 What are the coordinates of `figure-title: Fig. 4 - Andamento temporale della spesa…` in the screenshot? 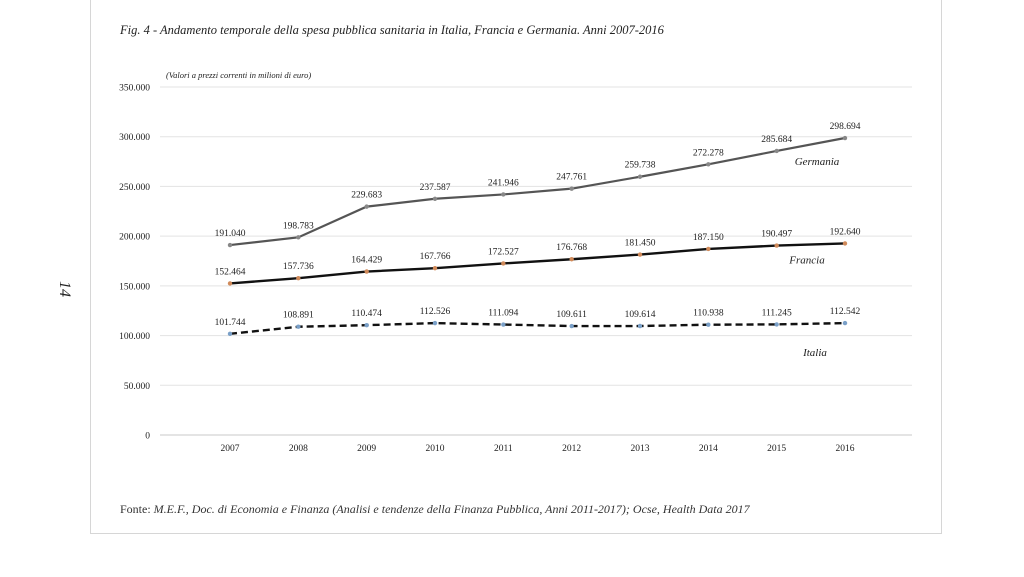 It's located at (392, 30).